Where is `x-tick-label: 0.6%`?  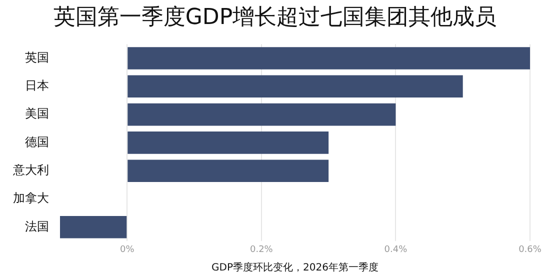 x-tick-label: 0.6% is located at coordinates (530, 249).